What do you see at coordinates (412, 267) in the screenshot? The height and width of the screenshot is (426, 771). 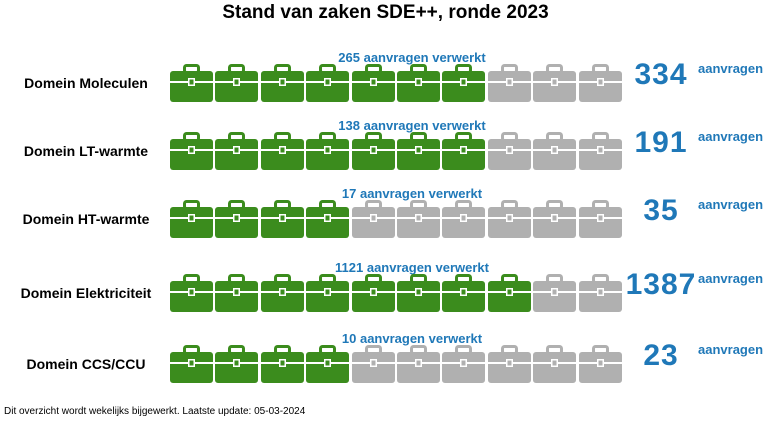 I see `processed-label: 1121 aanvragen verwerkt` at bounding box center [412, 267].